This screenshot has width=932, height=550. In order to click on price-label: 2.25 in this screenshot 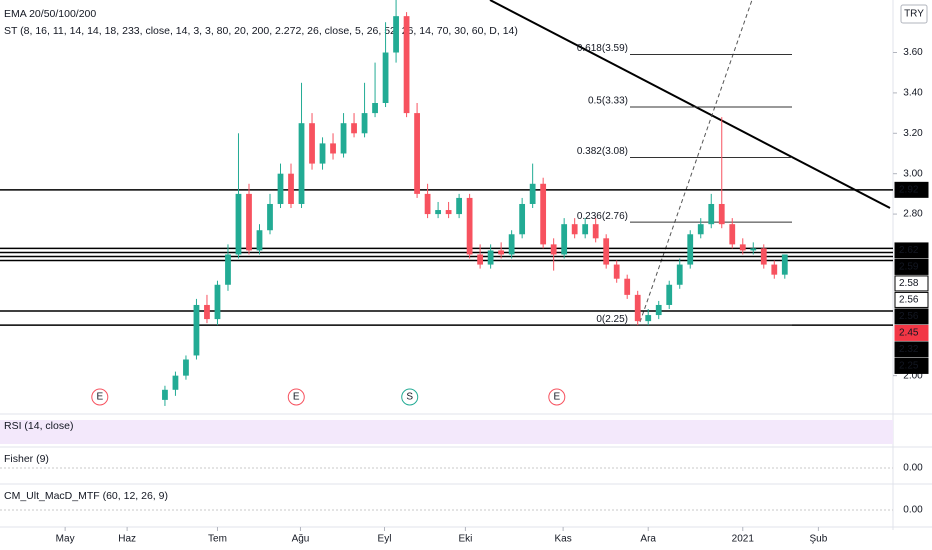, I will do `click(909, 366)`.